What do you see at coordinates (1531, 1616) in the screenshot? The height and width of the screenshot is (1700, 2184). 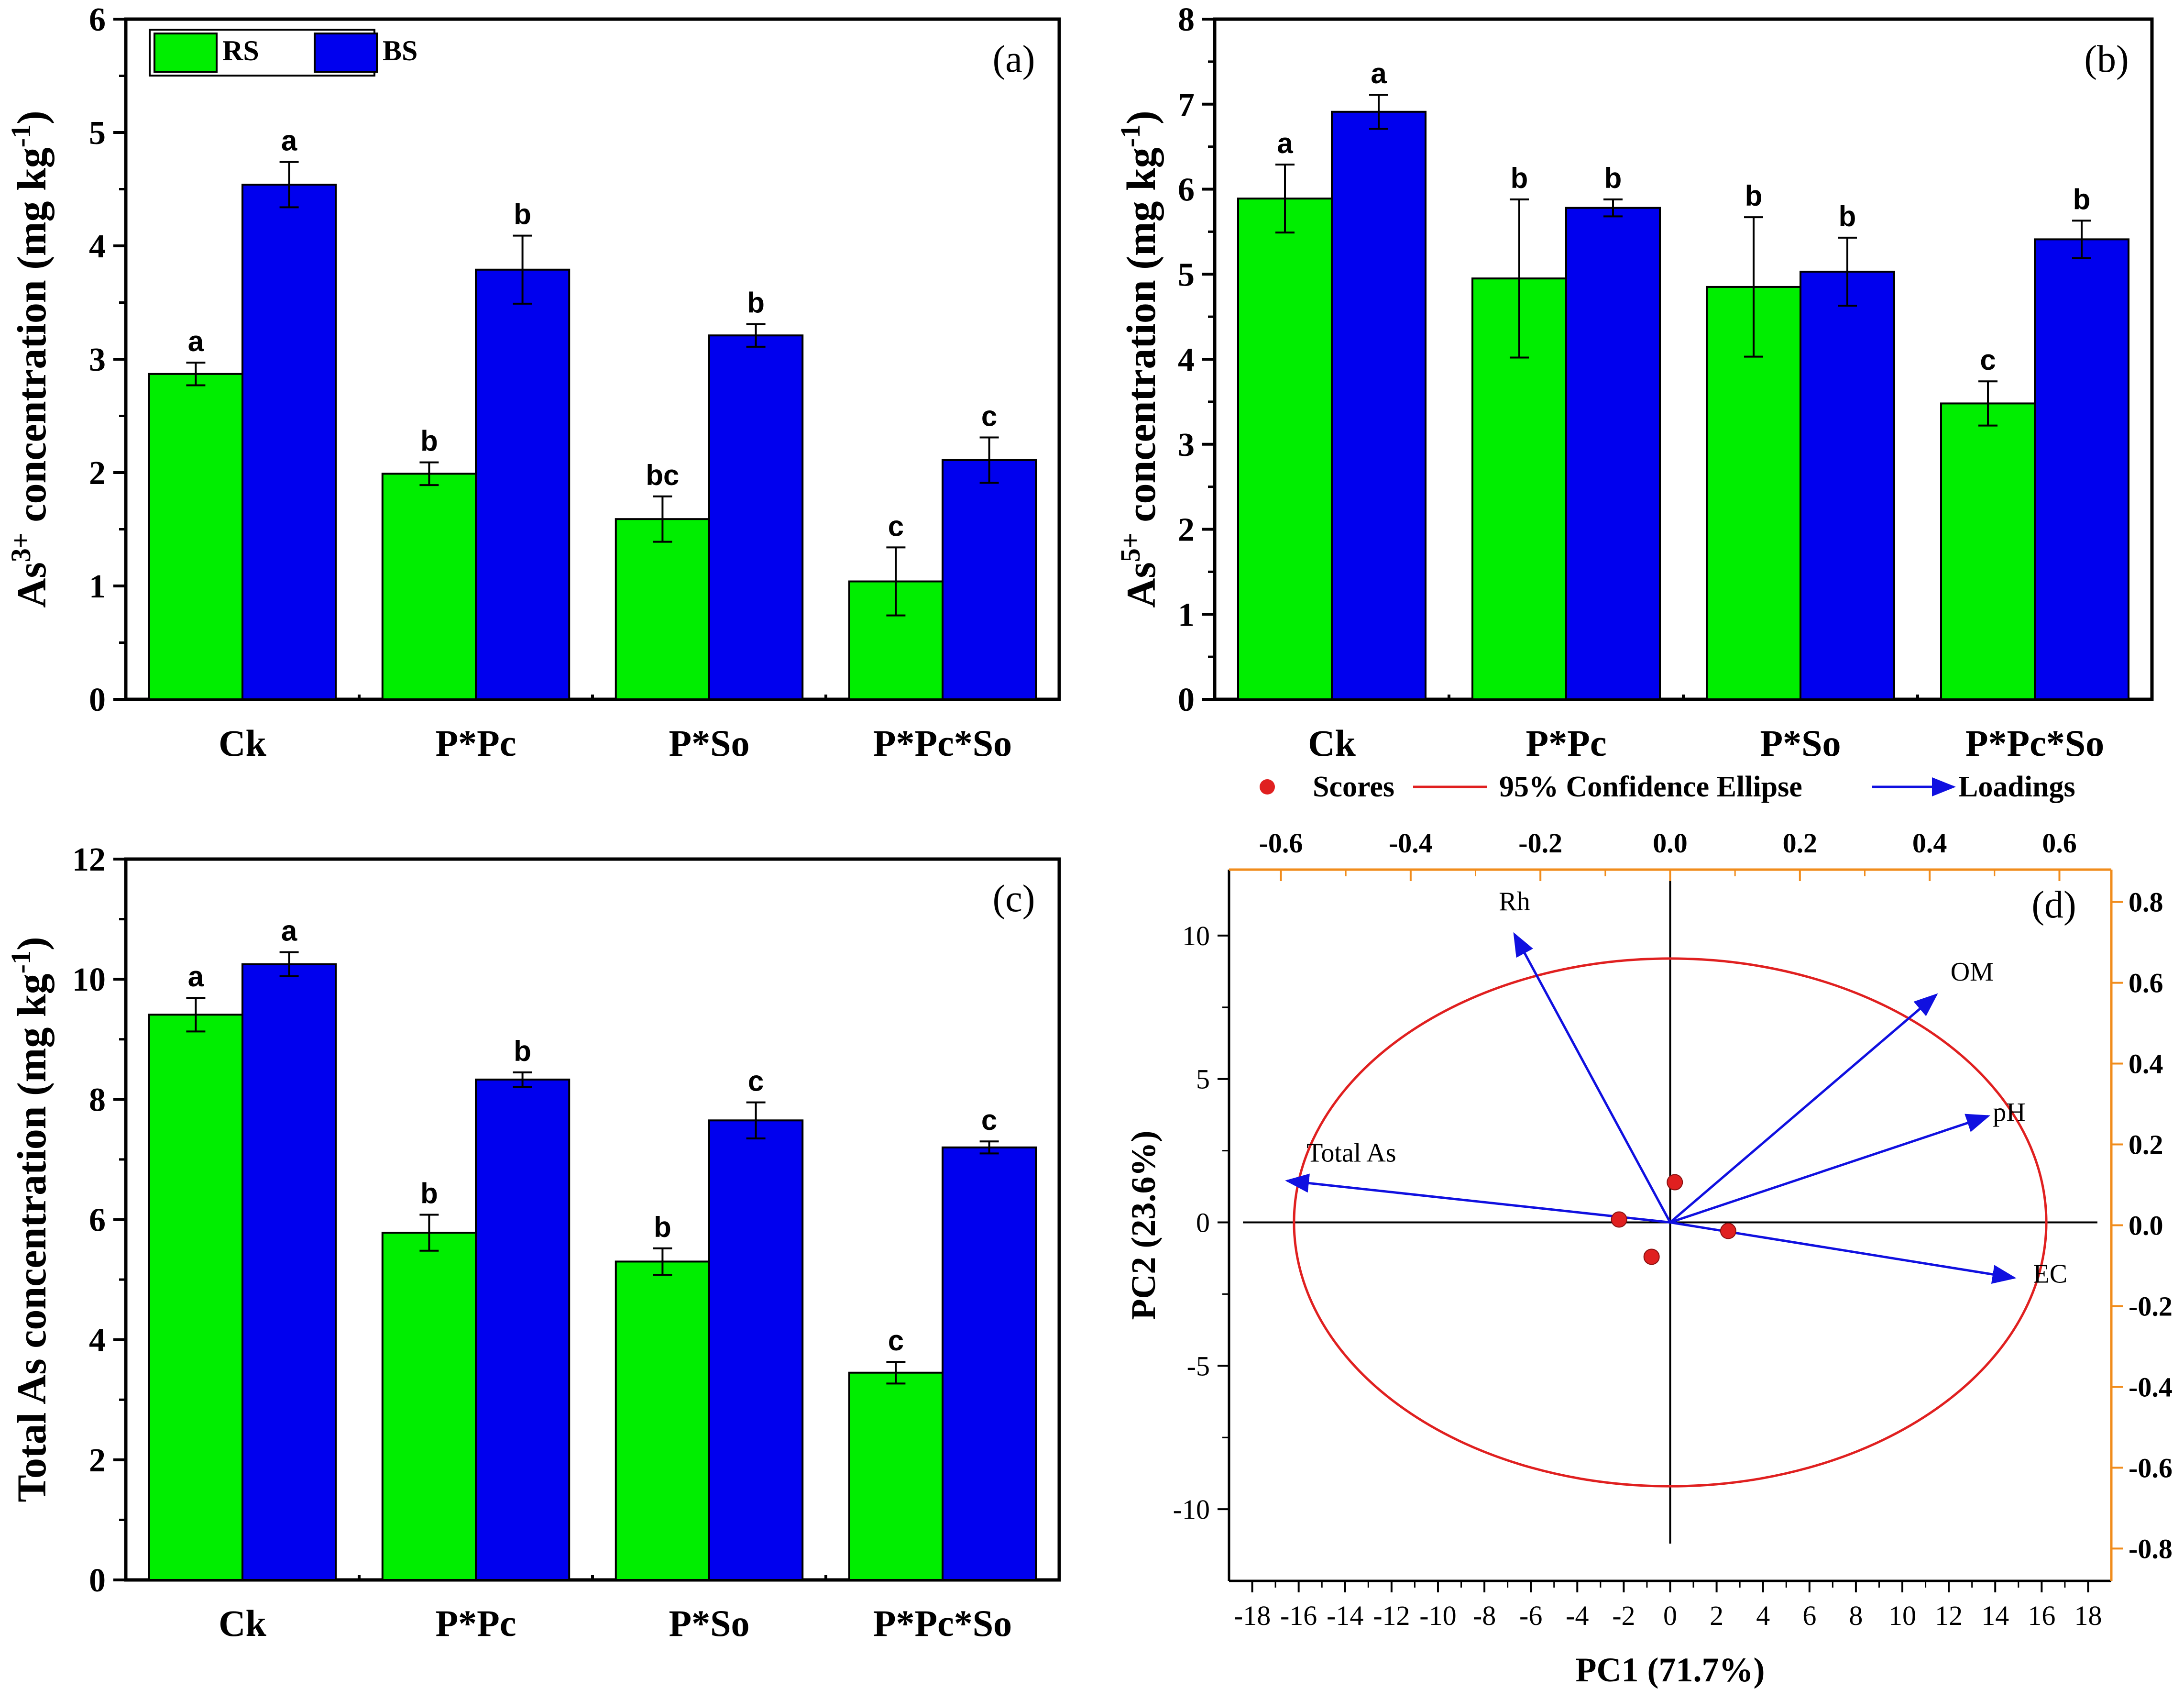 I see `x-tick-label: -6` at bounding box center [1531, 1616].